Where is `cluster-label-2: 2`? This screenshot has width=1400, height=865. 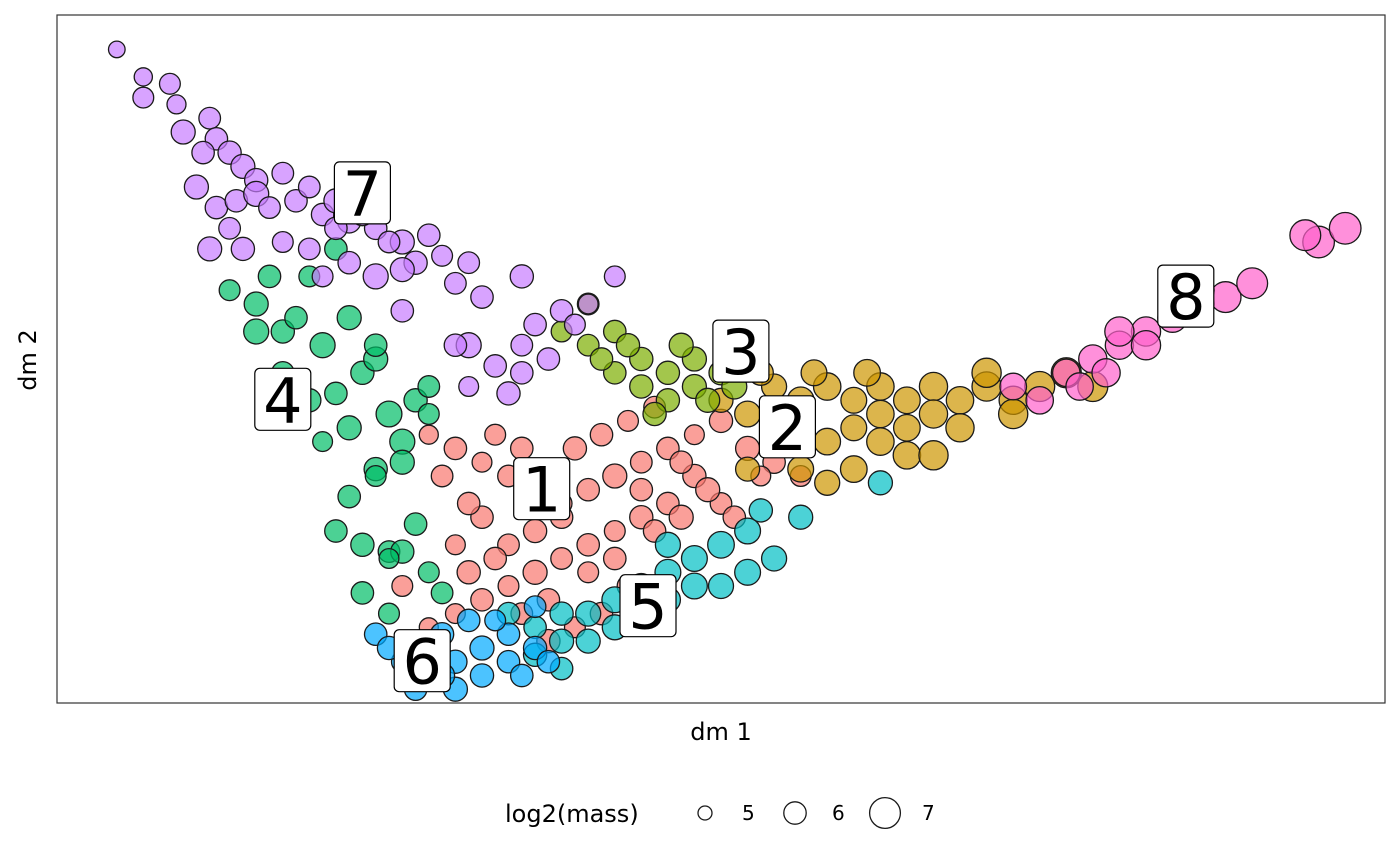
cluster-label-2: 2 is located at coordinates (787, 428).